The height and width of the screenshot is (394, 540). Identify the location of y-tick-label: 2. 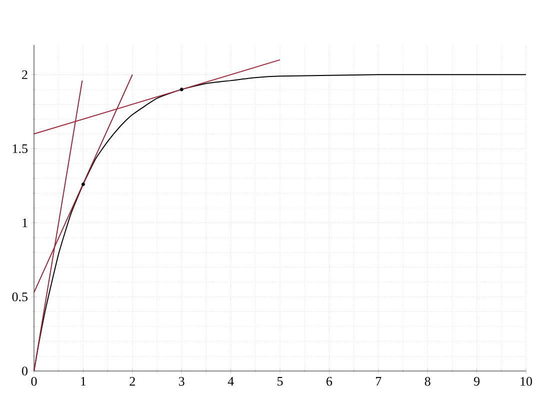
(25, 74).